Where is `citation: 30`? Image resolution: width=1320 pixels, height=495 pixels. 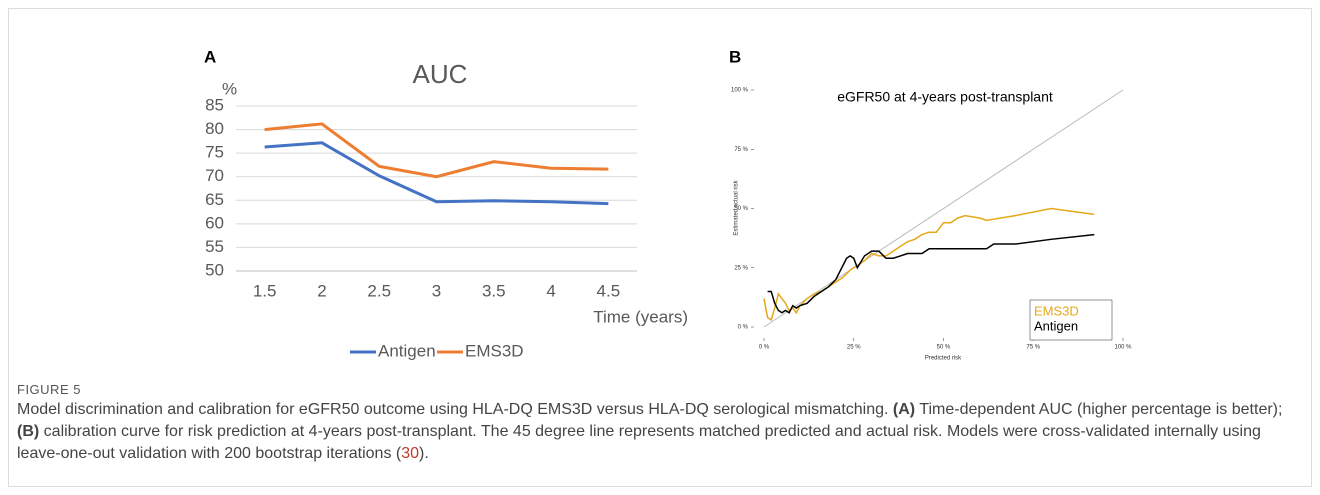 citation: 30 is located at coordinates (410, 453).